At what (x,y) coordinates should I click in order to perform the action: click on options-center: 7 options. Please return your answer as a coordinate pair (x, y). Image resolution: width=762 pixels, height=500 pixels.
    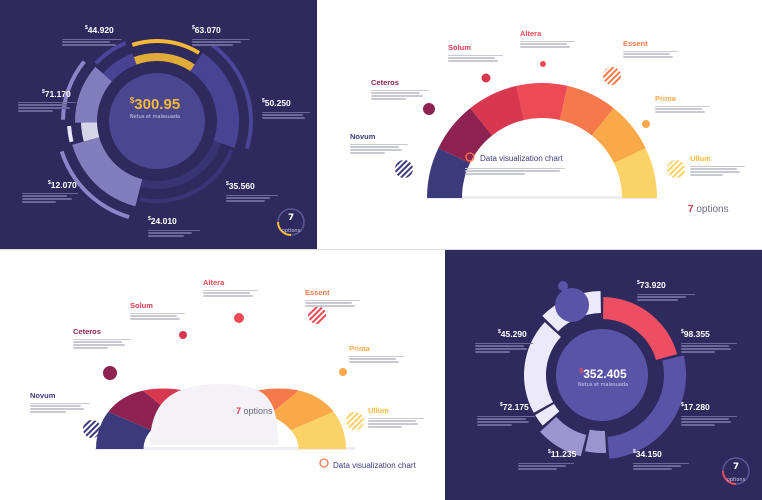
    Looking at the image, I should click on (254, 411).